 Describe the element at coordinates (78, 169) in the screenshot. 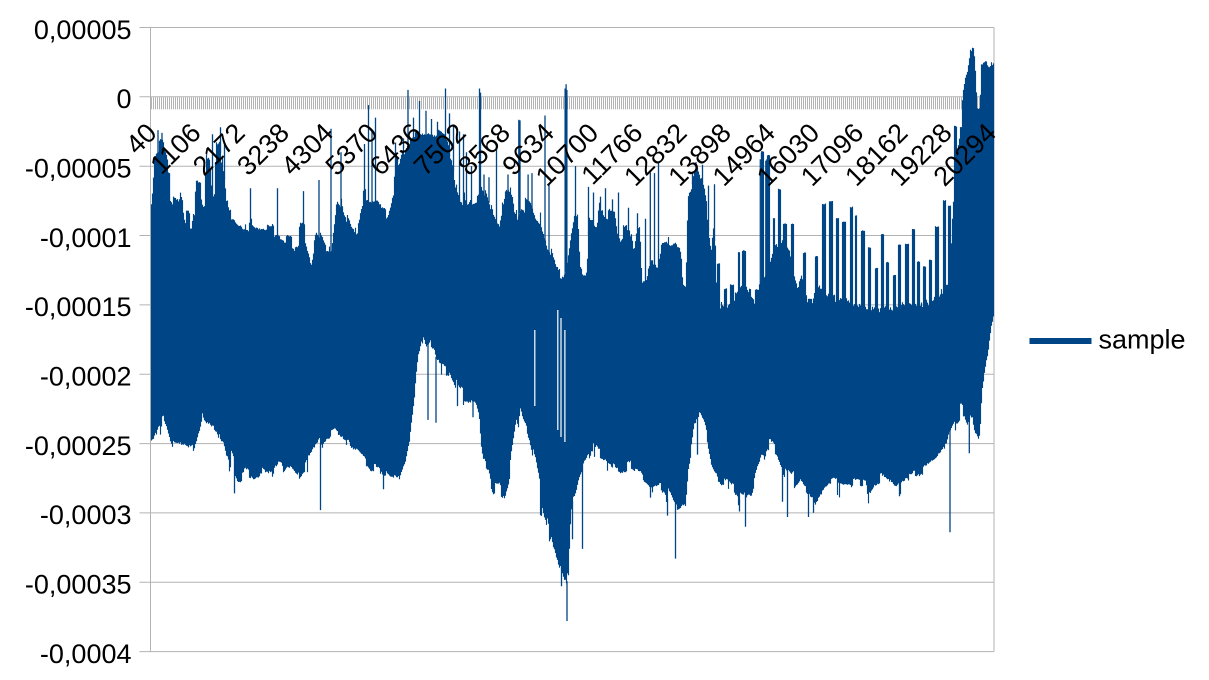

I see `svg-text: -0,00005` at that location.